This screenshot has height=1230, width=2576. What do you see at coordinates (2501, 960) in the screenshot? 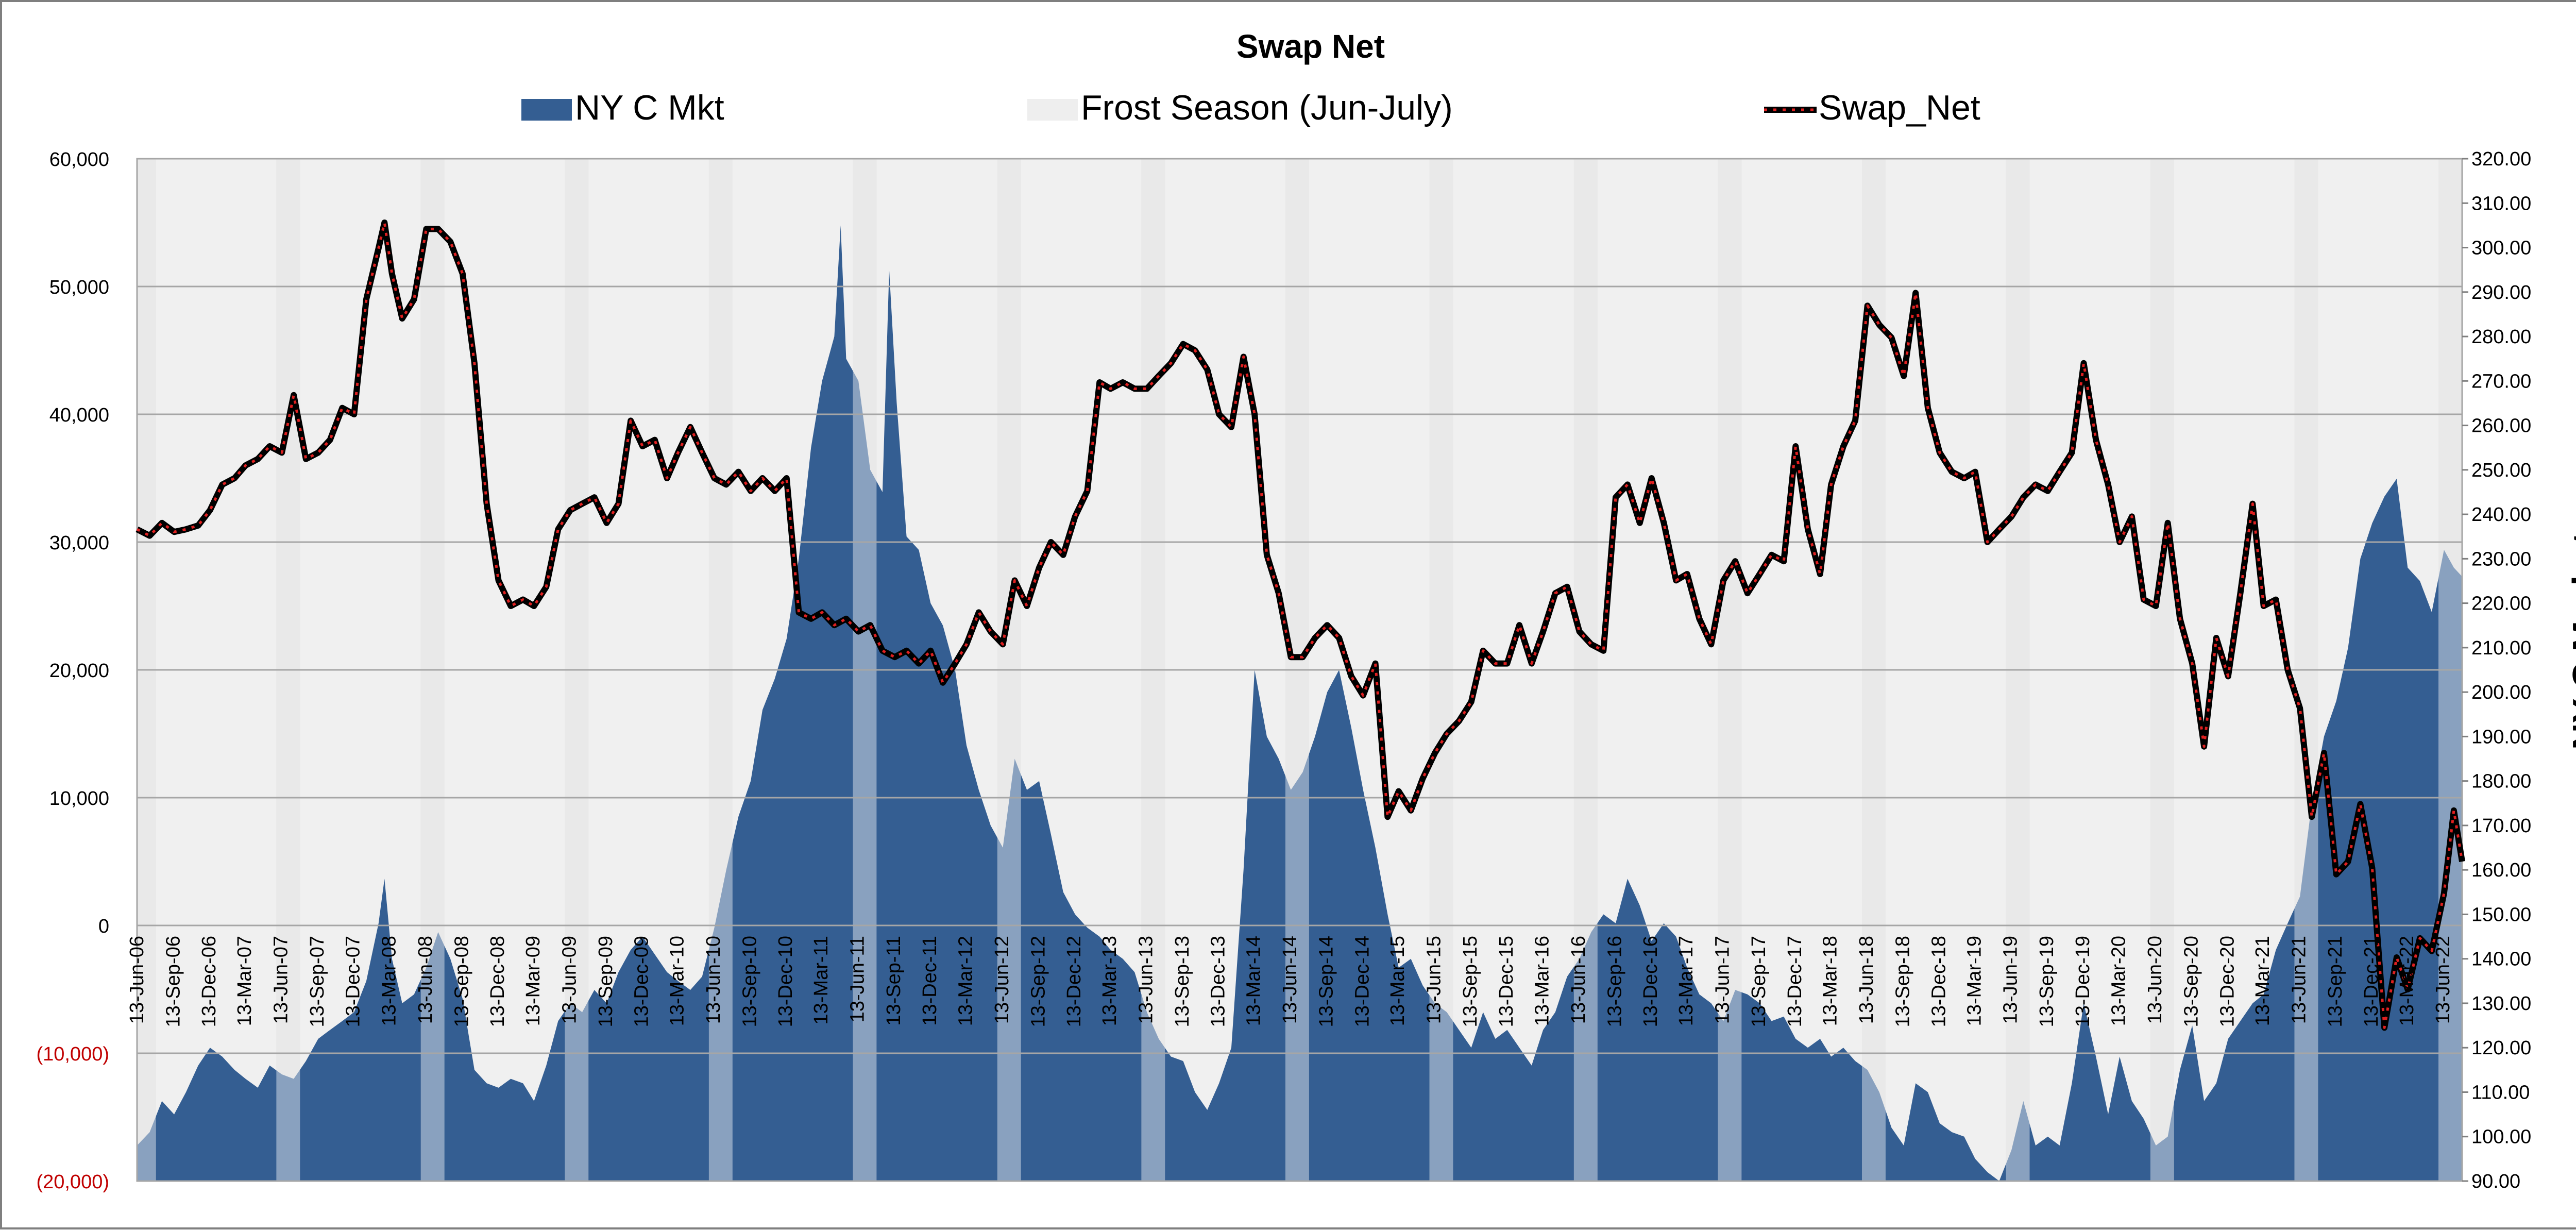
I see `right-y-tick-label-5: 140.00` at bounding box center [2501, 960].